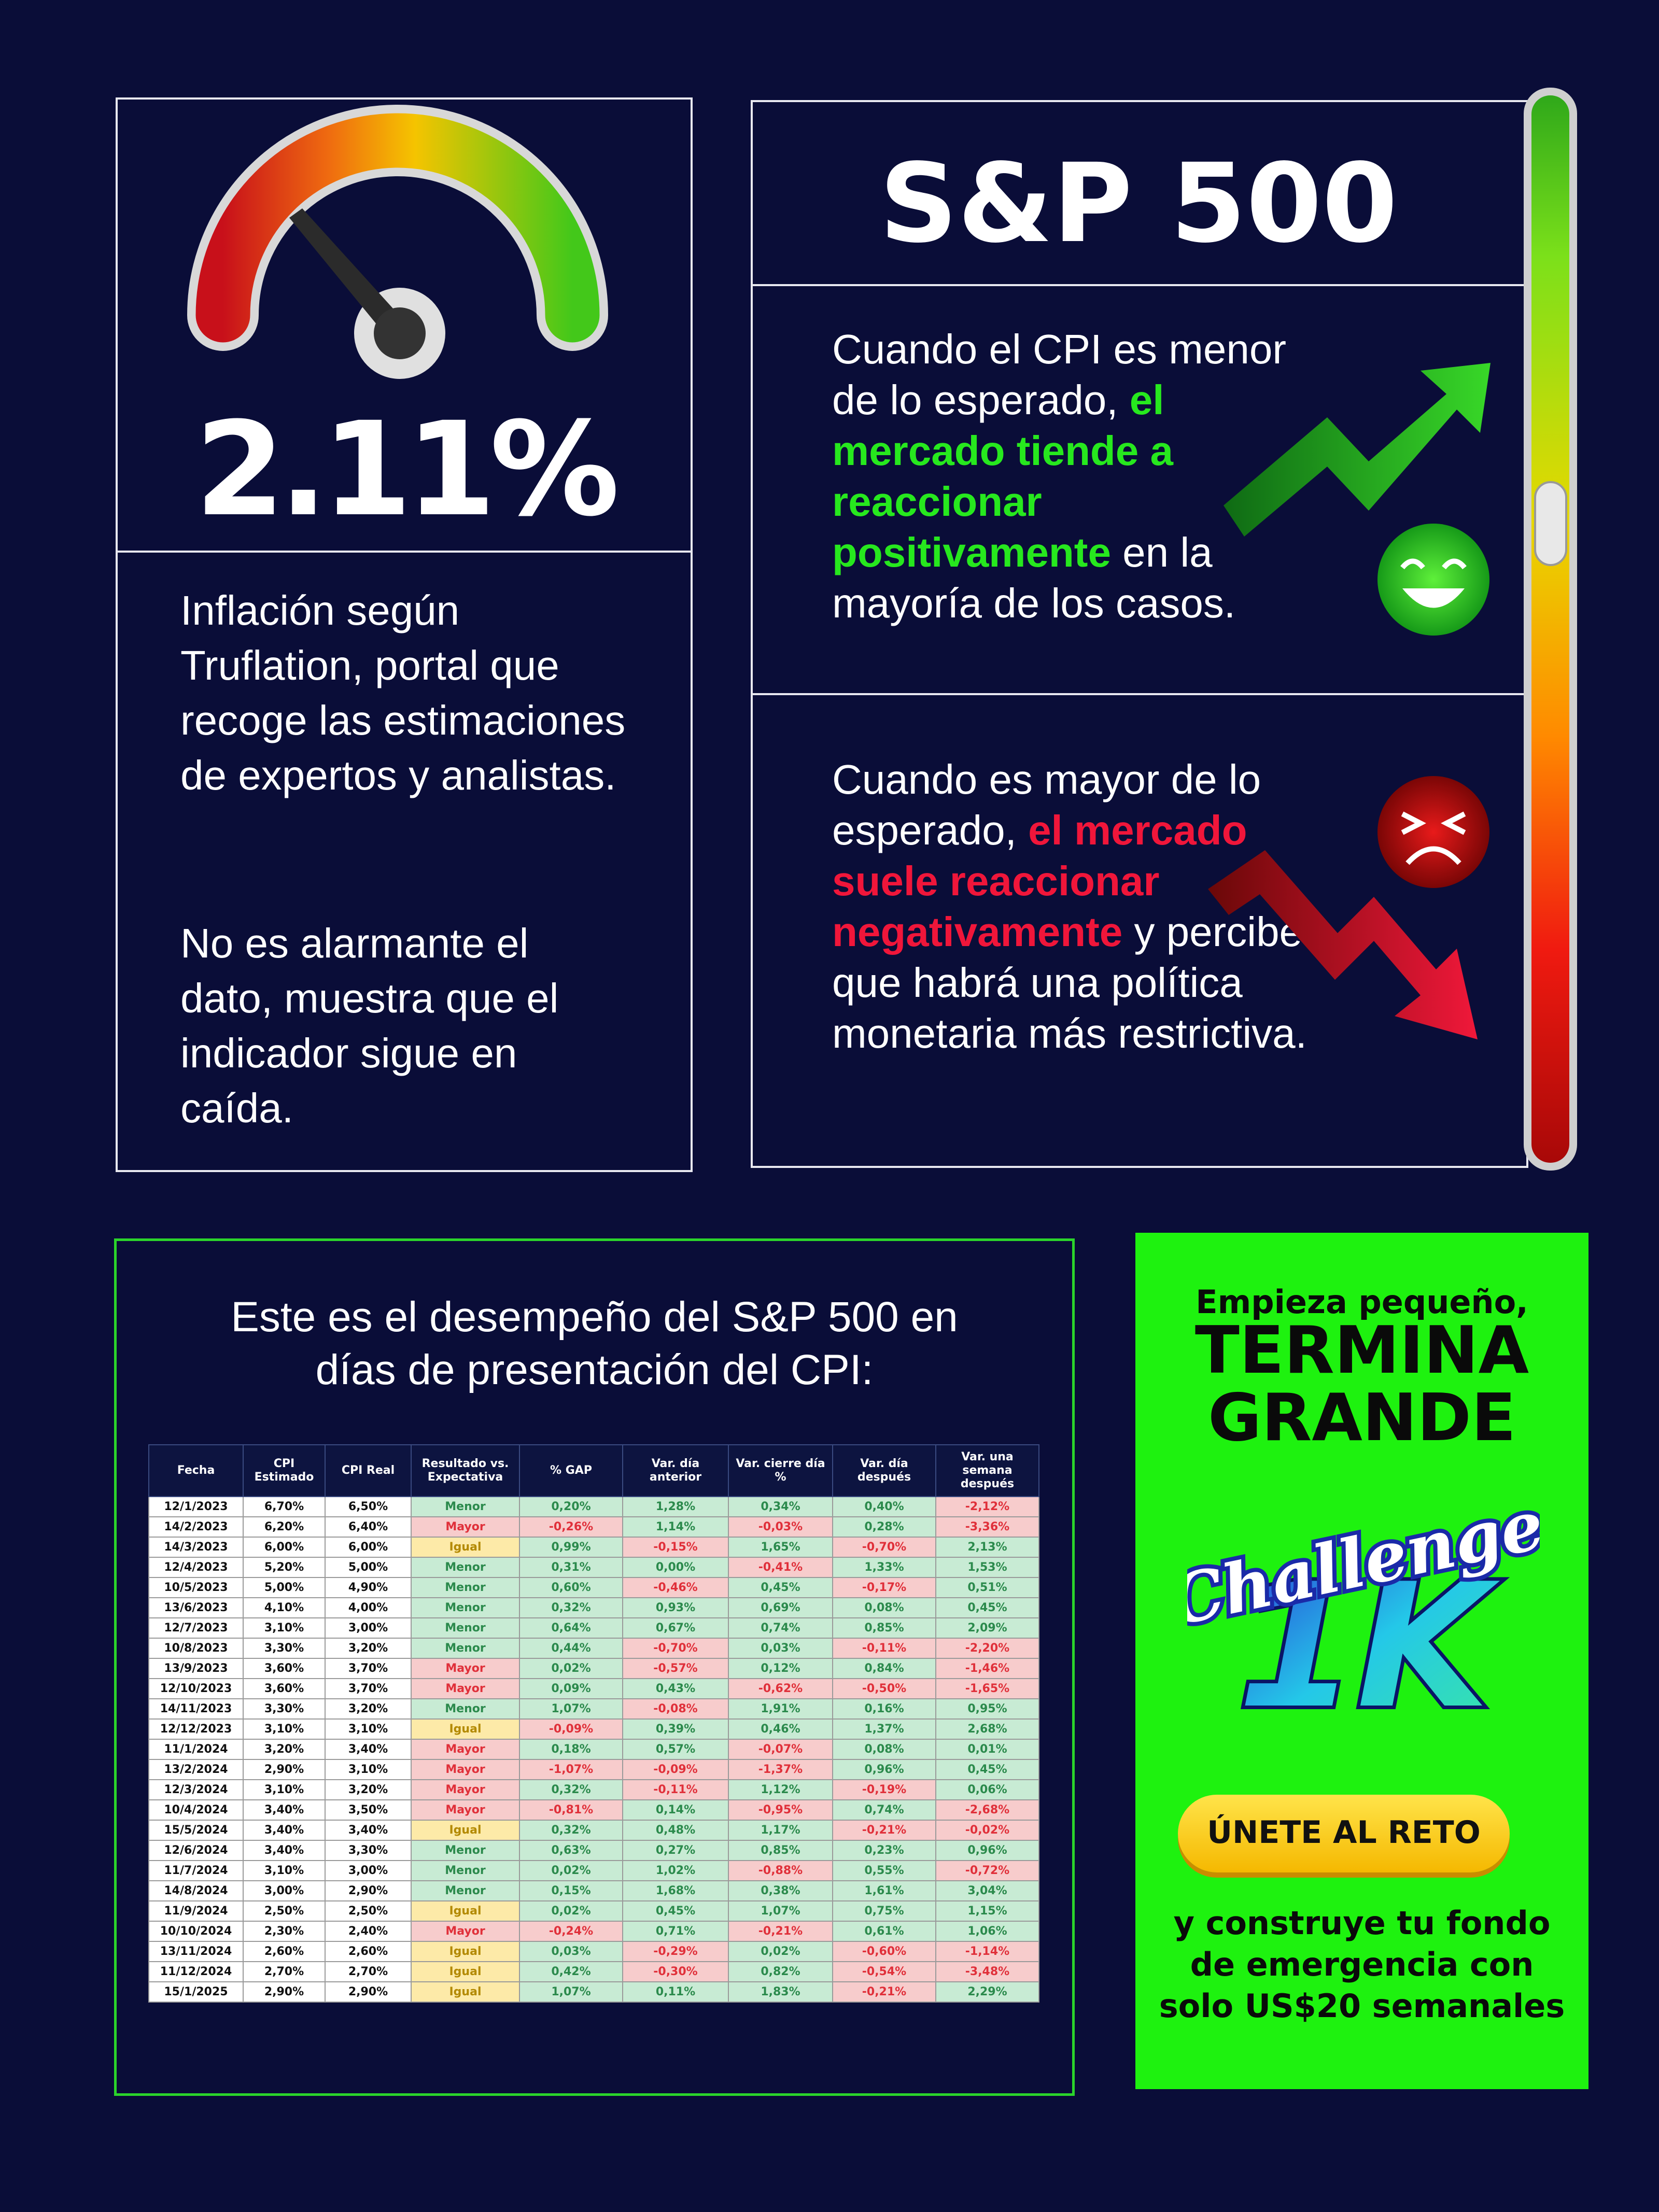  Describe the element at coordinates (571, 1971) in the screenshot. I see `table-cell: 0,42%` at that location.